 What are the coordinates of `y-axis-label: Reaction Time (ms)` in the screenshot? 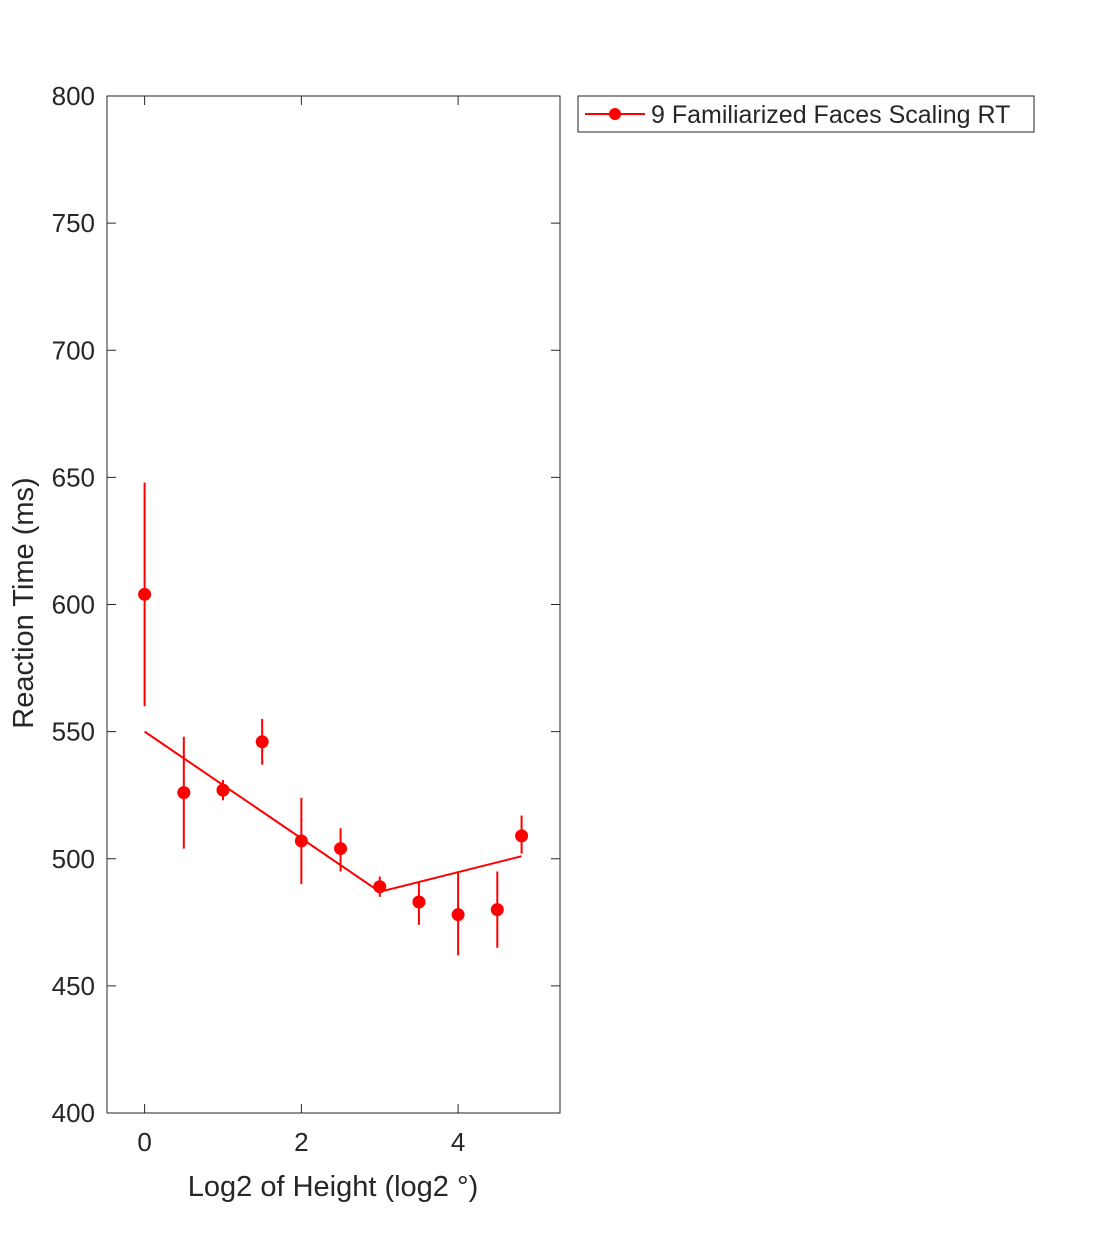 It's located at (24, 602).